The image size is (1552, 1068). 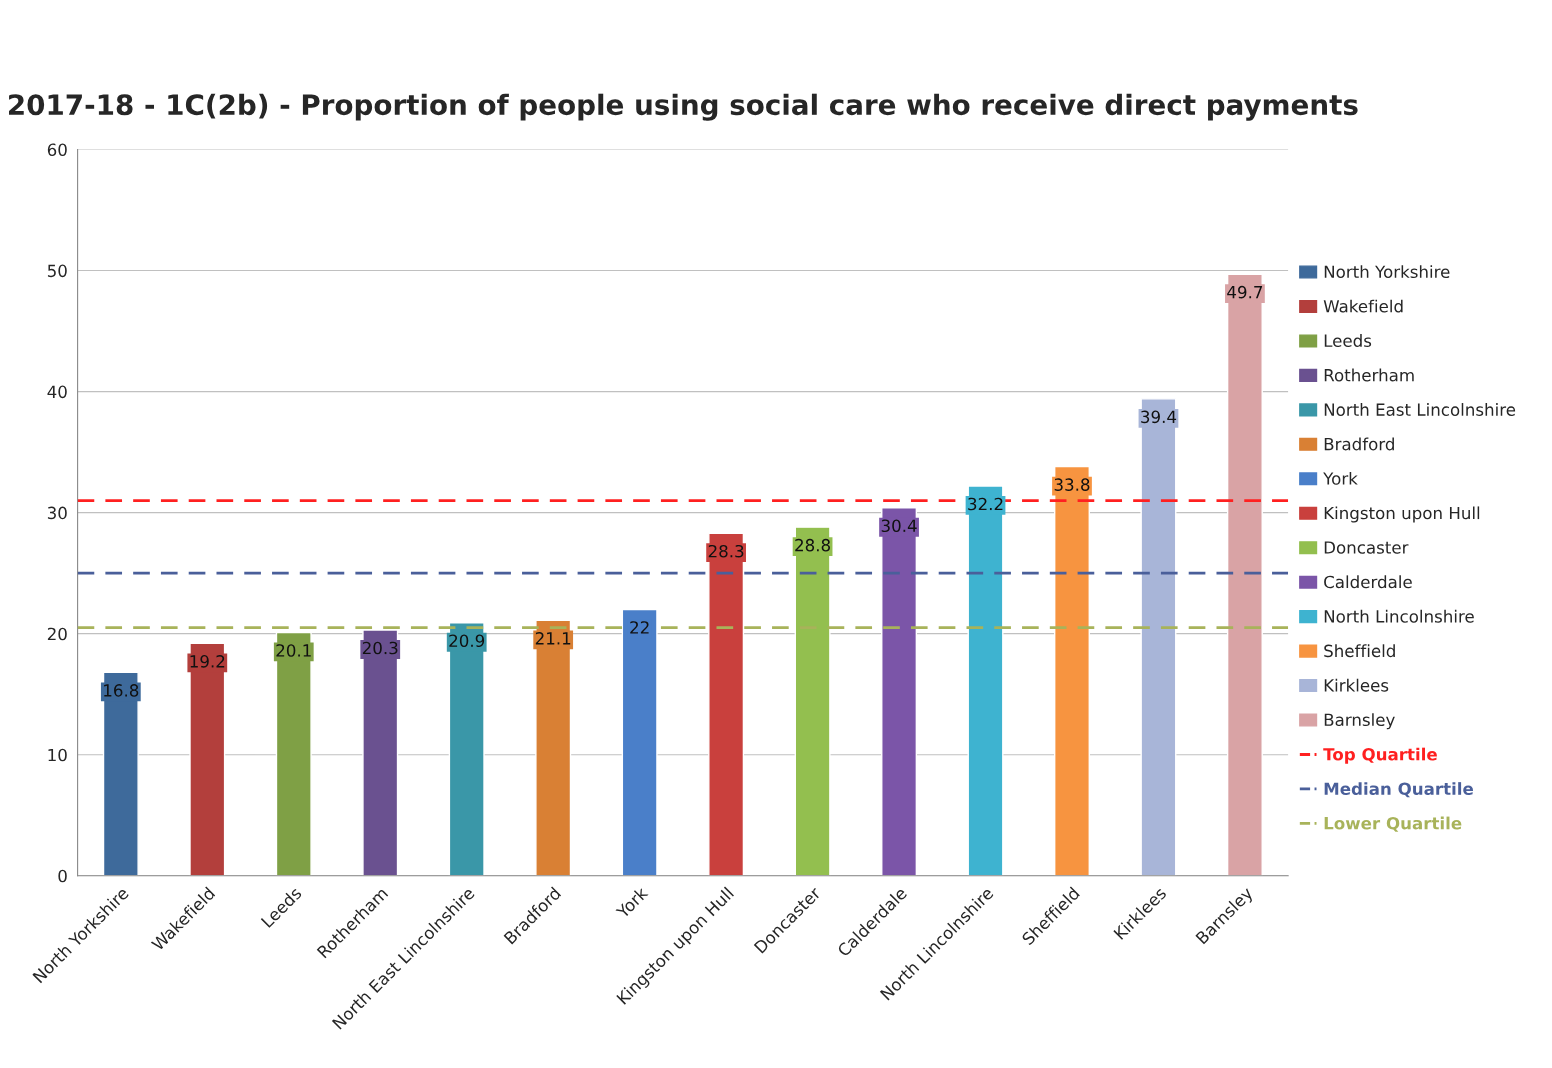 I want to click on legend-label: Lower Quartile, so click(x=1393, y=824).